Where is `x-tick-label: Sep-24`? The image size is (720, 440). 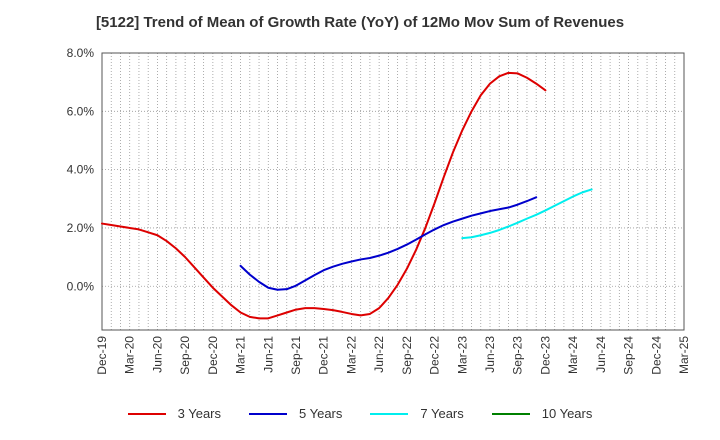 x-tick-label: Sep-24 is located at coordinates (629, 355).